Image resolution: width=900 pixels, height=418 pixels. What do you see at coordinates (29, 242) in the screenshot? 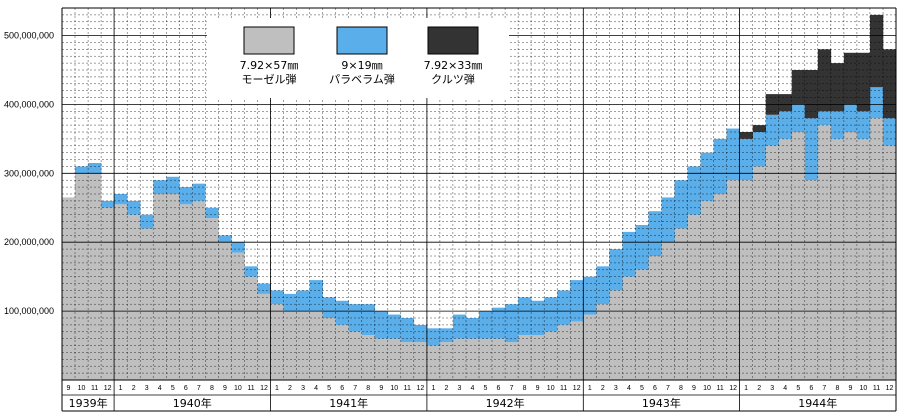
I see `y-tick-label-1: 200,000,000` at bounding box center [29, 242].